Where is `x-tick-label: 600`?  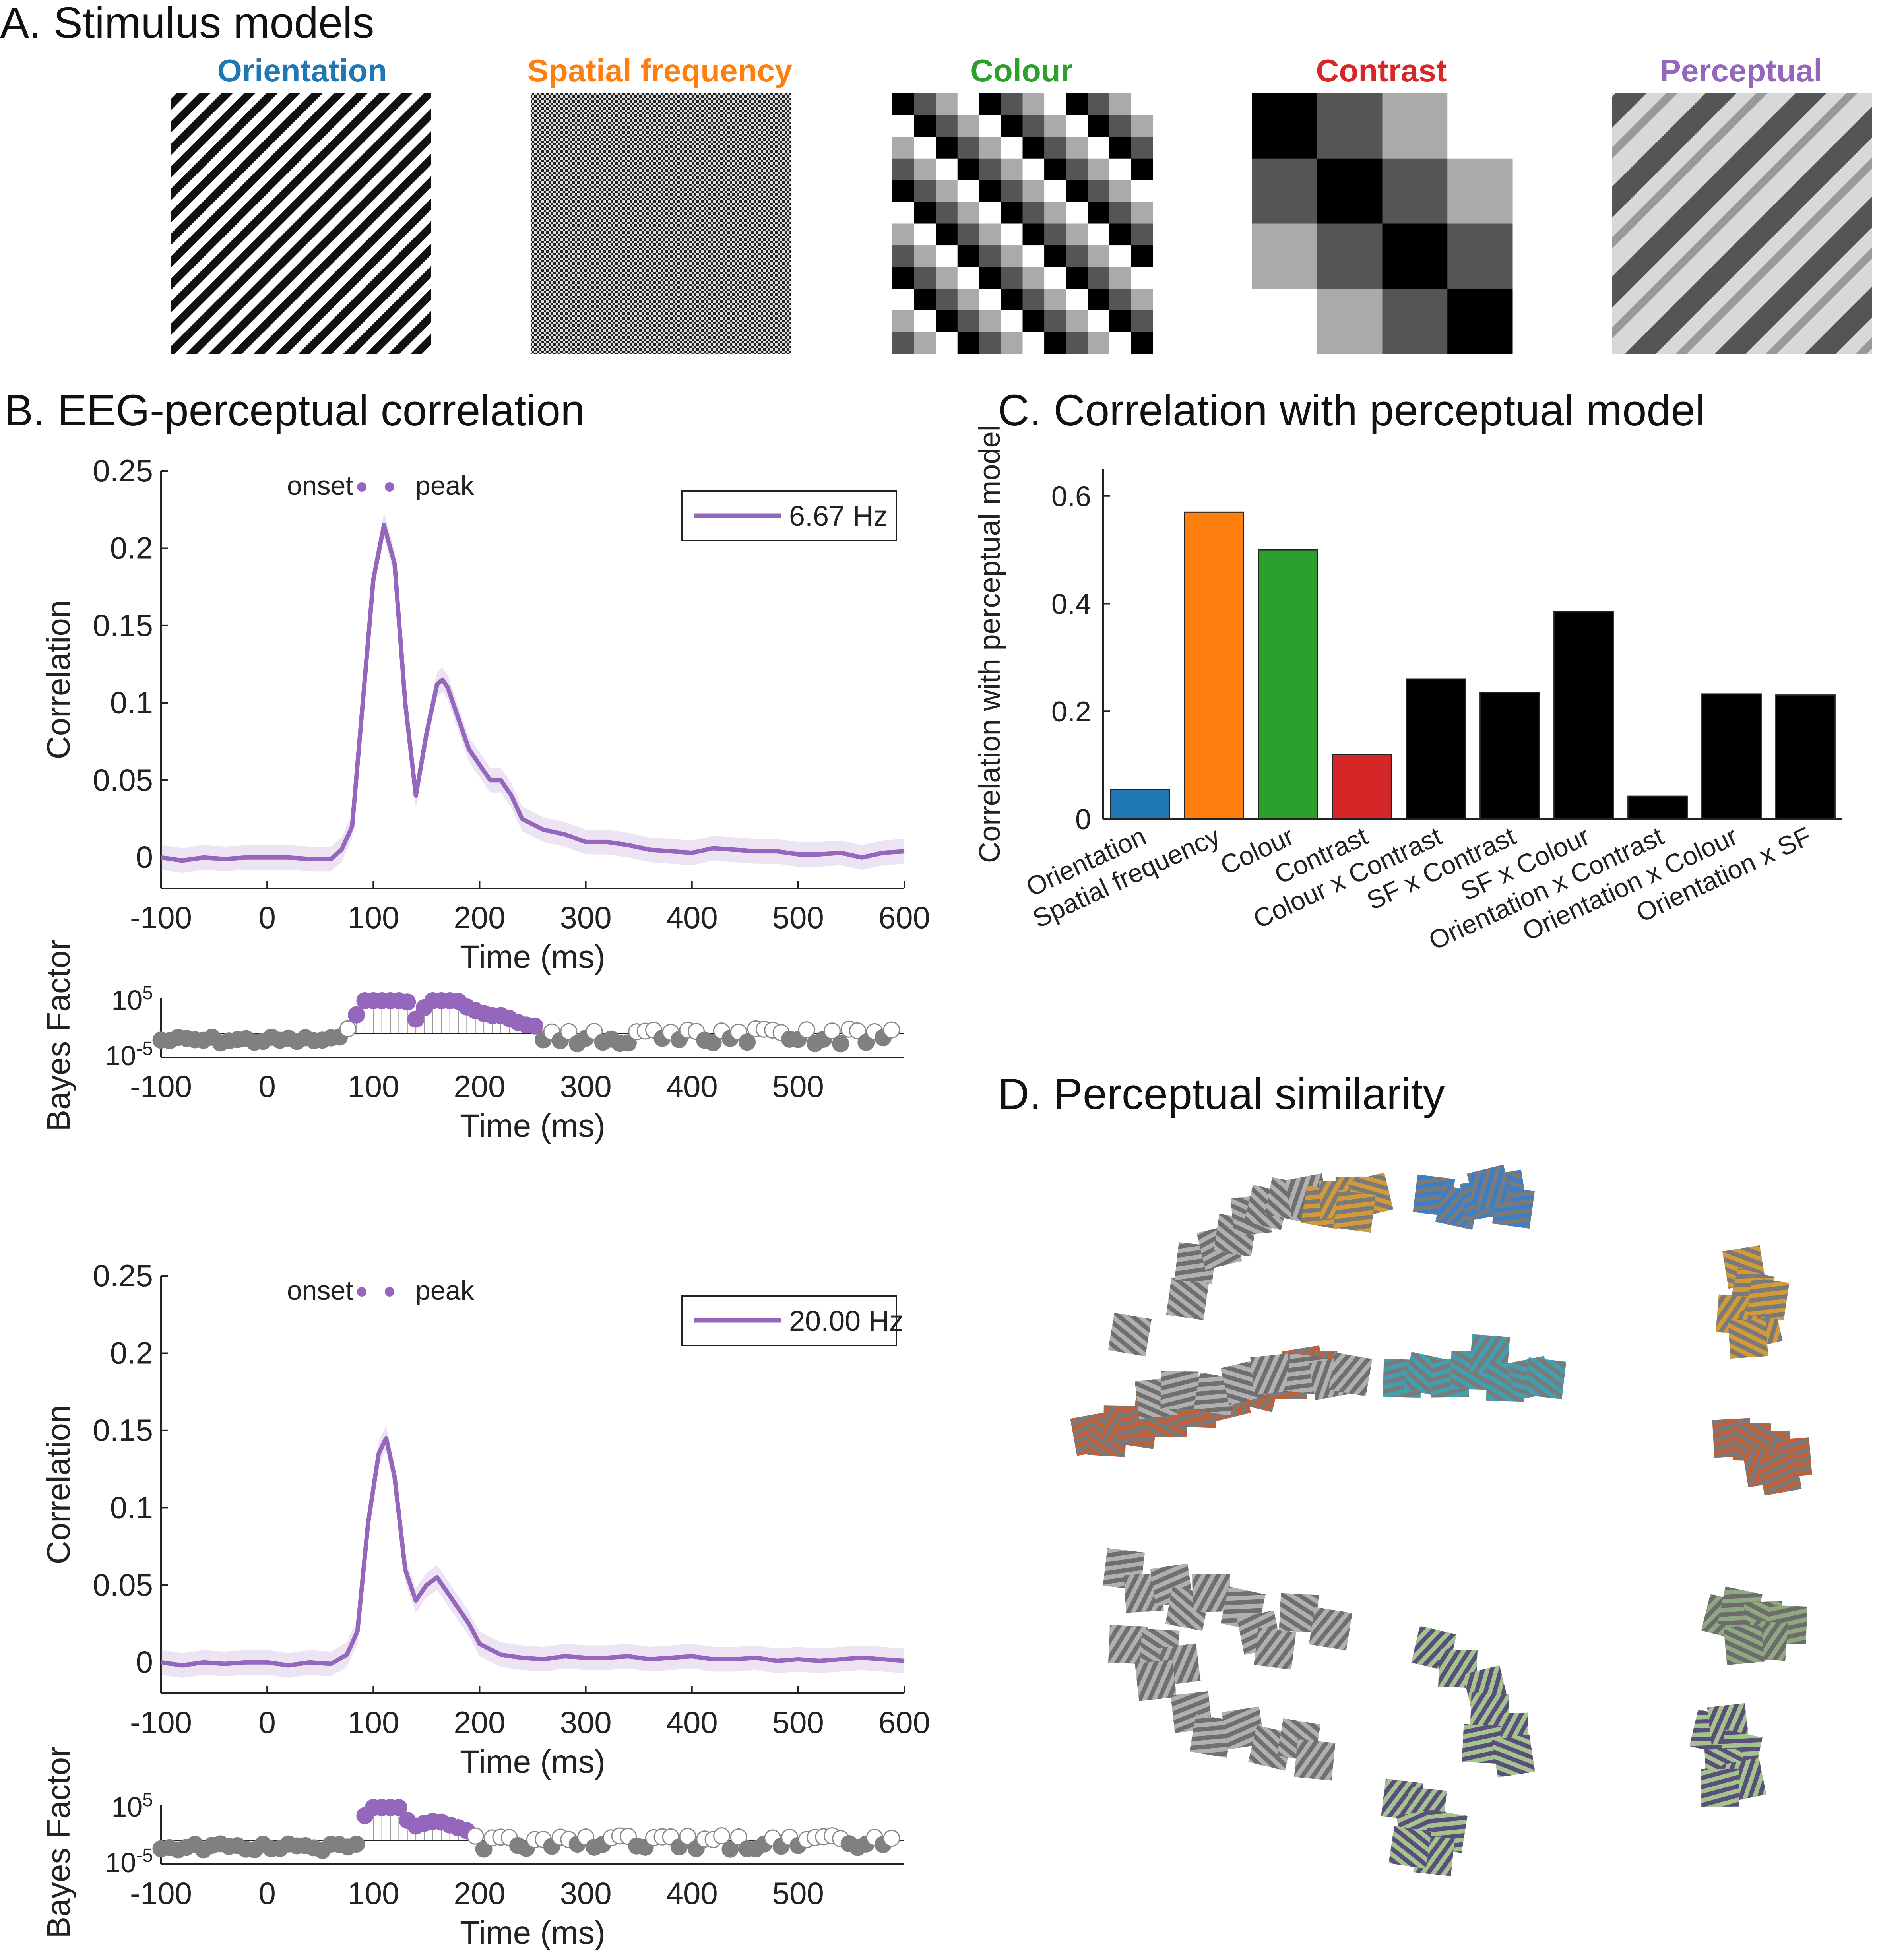 x-tick-label: 600 is located at coordinates (904, 1723).